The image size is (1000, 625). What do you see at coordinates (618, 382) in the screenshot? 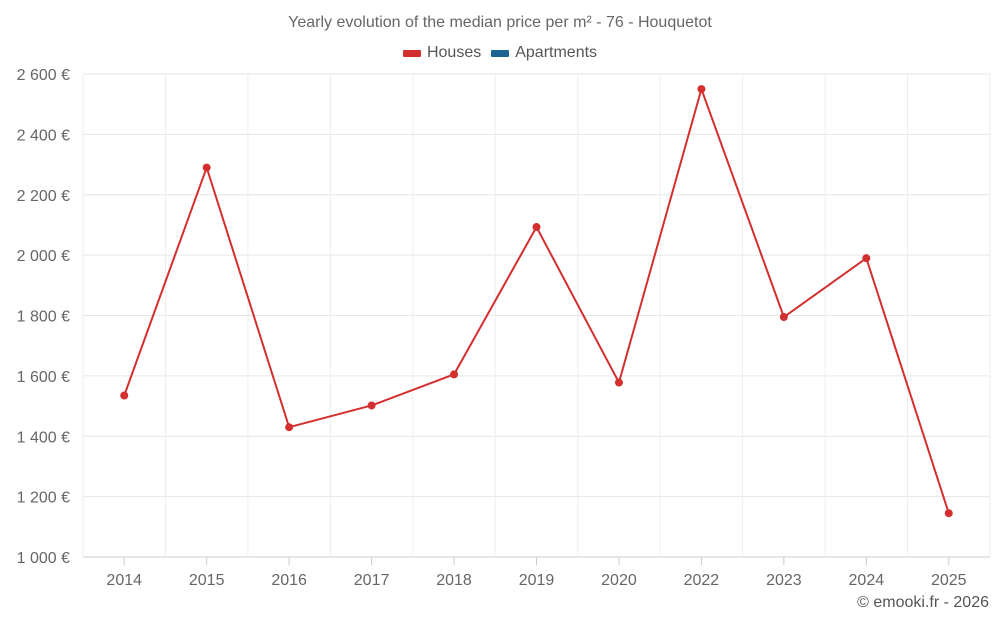
I see `data-point-houses-2020` at bounding box center [618, 382].